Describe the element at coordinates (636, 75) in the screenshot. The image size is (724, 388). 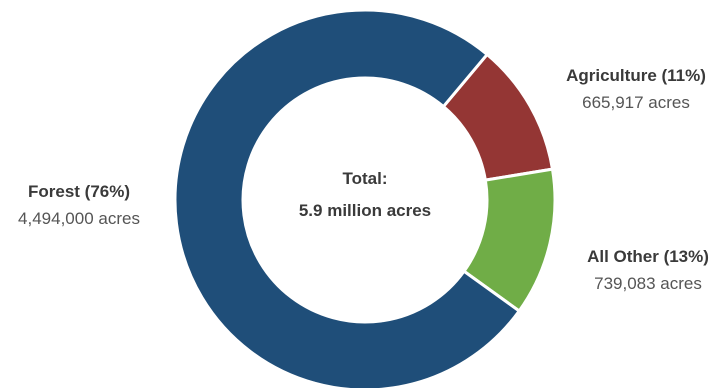
I see `slice-label-agriculture: Agriculture (11%)` at that location.